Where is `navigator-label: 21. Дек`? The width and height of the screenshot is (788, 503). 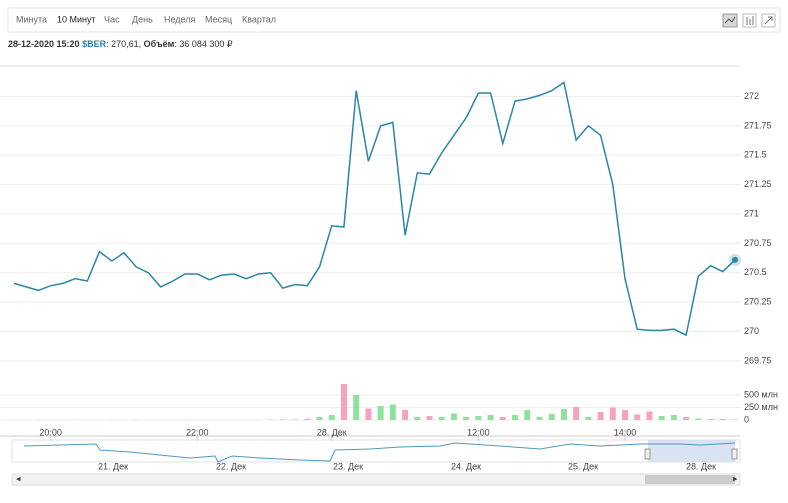
navigator-label: 21. Дек is located at coordinates (113, 466).